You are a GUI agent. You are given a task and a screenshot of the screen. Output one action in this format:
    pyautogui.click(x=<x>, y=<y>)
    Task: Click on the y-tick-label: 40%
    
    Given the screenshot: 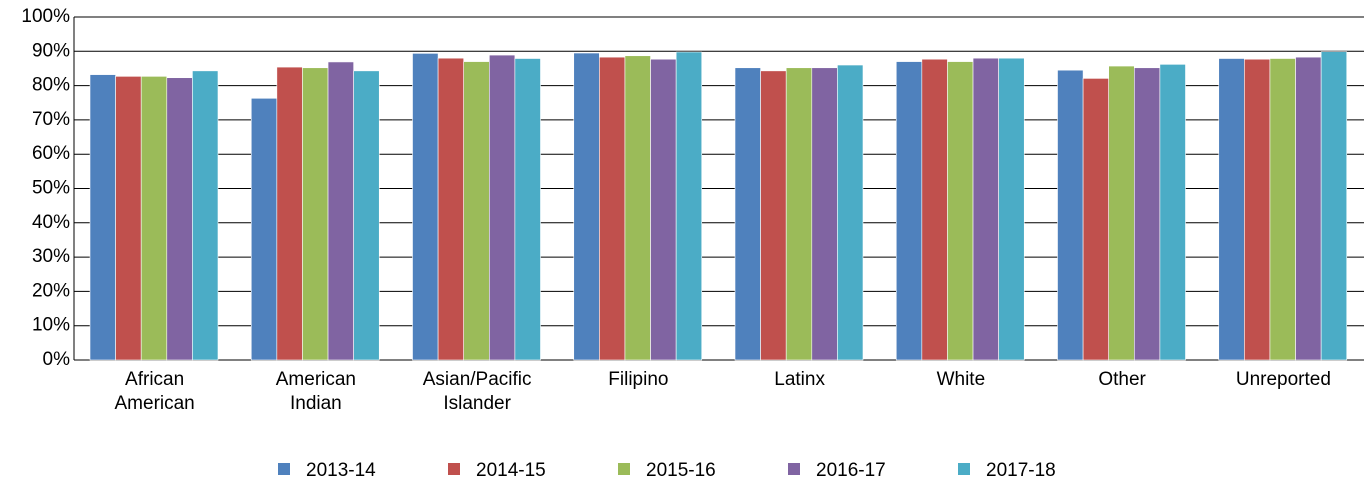 What is the action you would take?
    pyautogui.click(x=51, y=222)
    